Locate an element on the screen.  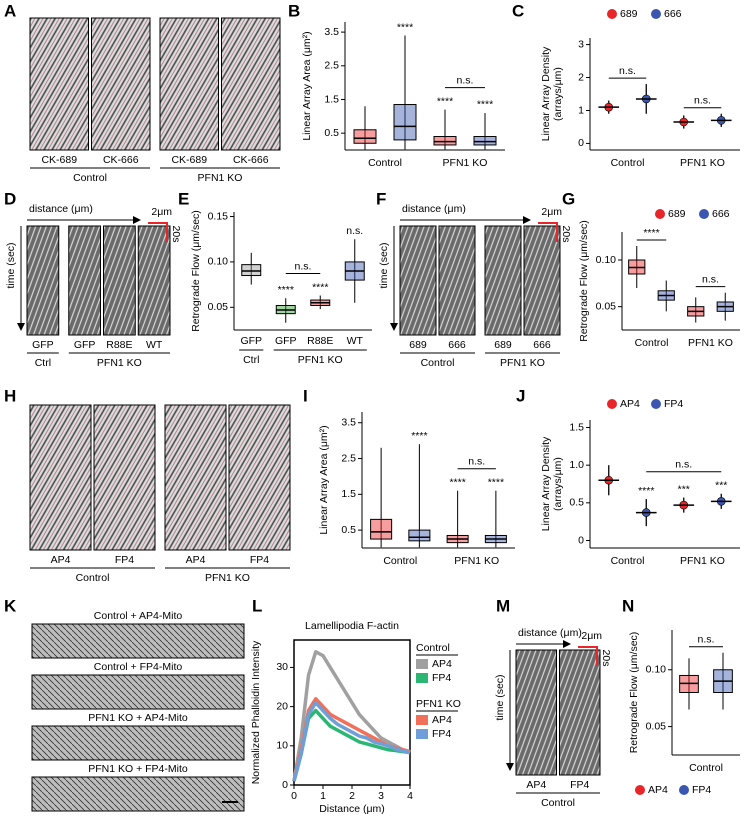
y-tick-label: 3 is located at coordinates (581, 44).